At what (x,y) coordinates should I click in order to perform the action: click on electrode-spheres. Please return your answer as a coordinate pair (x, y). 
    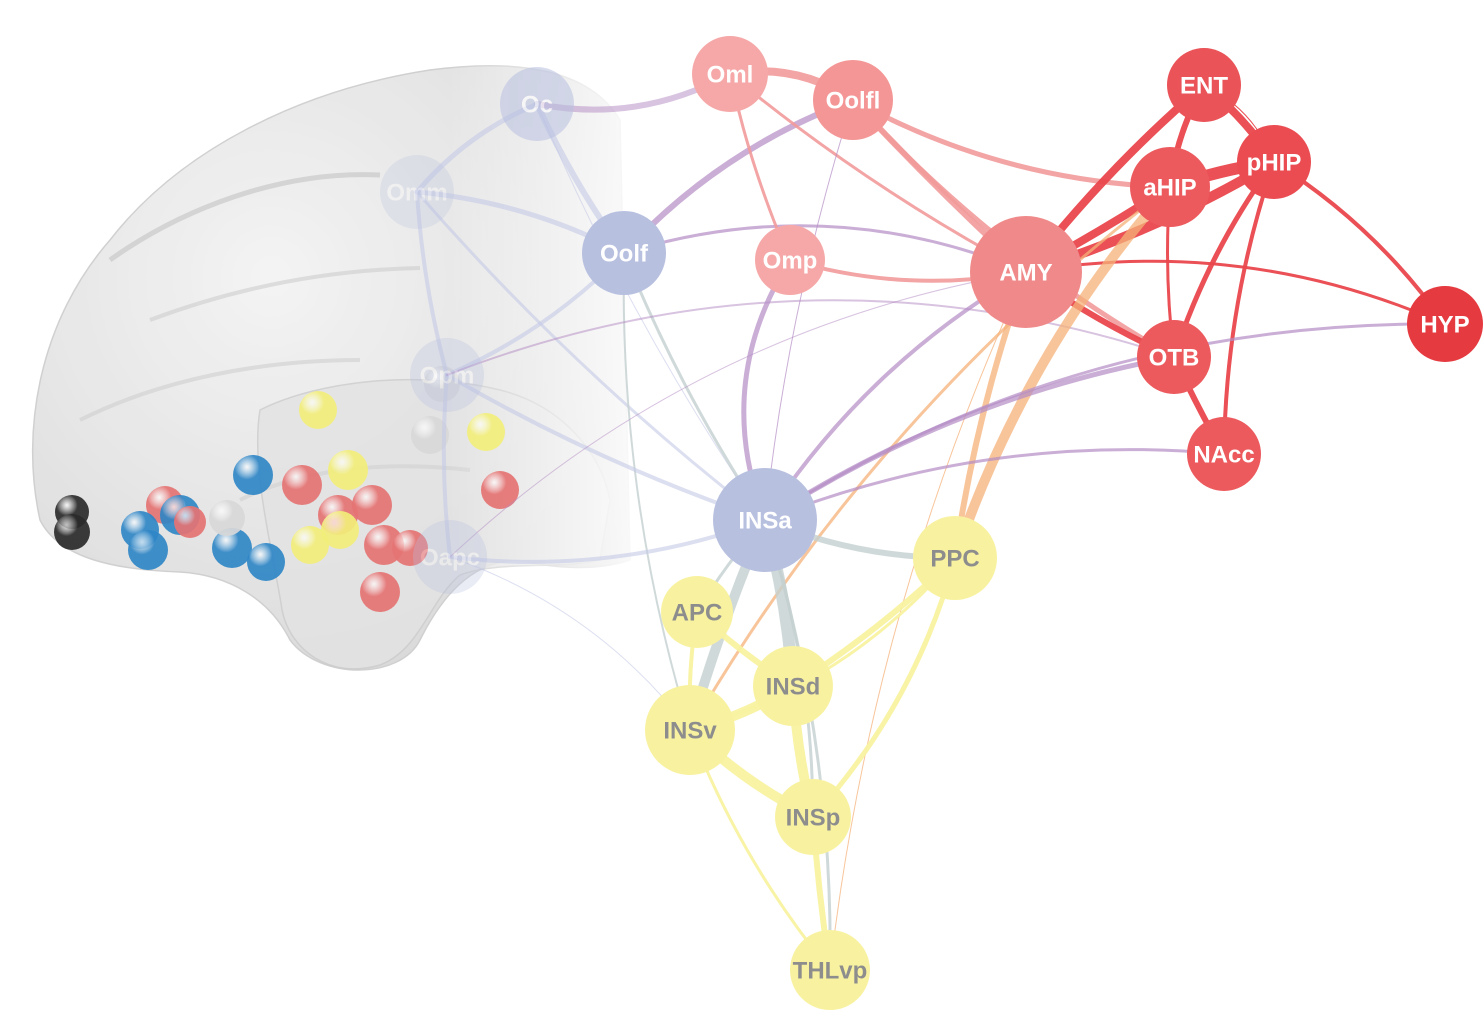
    Looking at the image, I should click on (286, 489).